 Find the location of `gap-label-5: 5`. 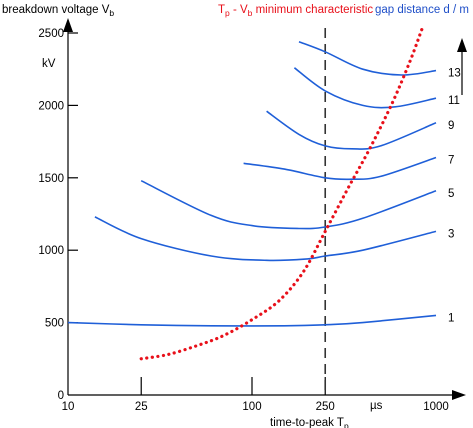

gap-label-5: 5 is located at coordinates (451, 194).